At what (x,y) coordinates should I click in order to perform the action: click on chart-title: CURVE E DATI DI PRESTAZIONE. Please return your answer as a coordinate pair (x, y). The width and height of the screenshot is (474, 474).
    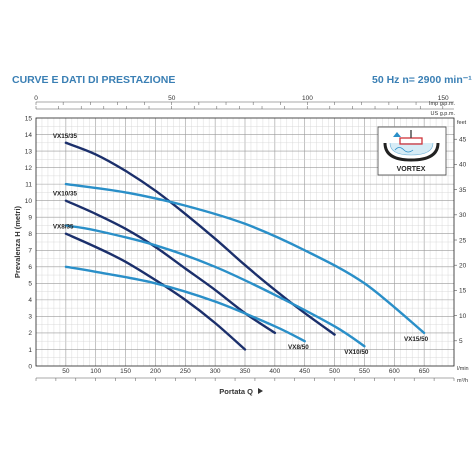
    Looking at the image, I should click on (94, 80).